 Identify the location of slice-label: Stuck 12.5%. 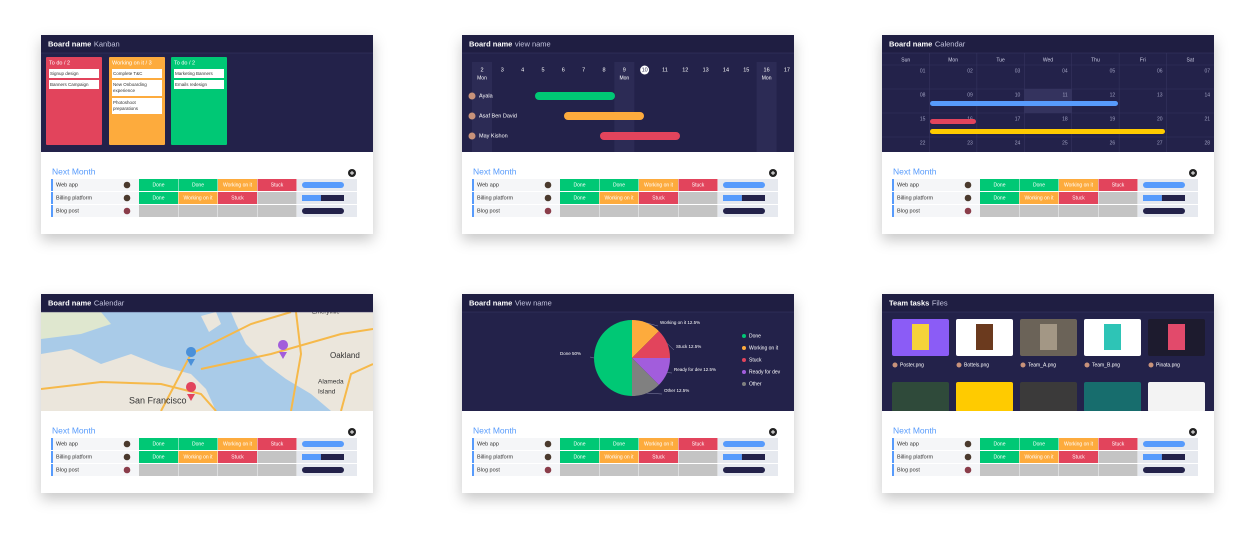
(688, 346).